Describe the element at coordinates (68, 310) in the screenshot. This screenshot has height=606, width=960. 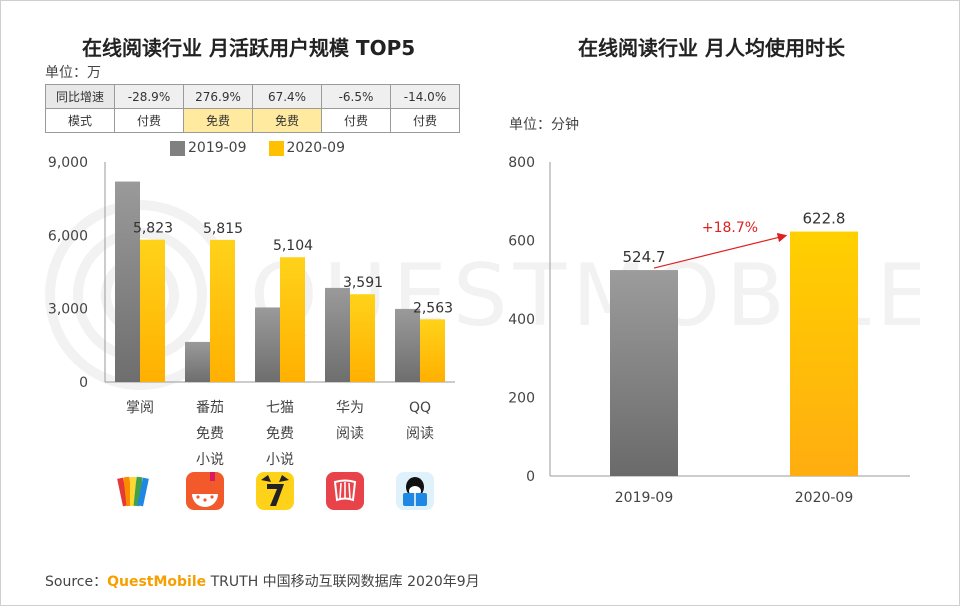
I see `y-tick-label: 3,000` at that location.